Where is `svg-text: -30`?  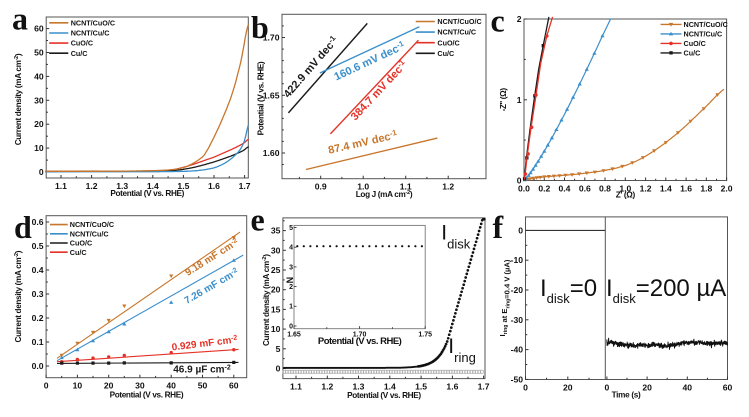
svg-text: -30 is located at coordinates (517, 320).